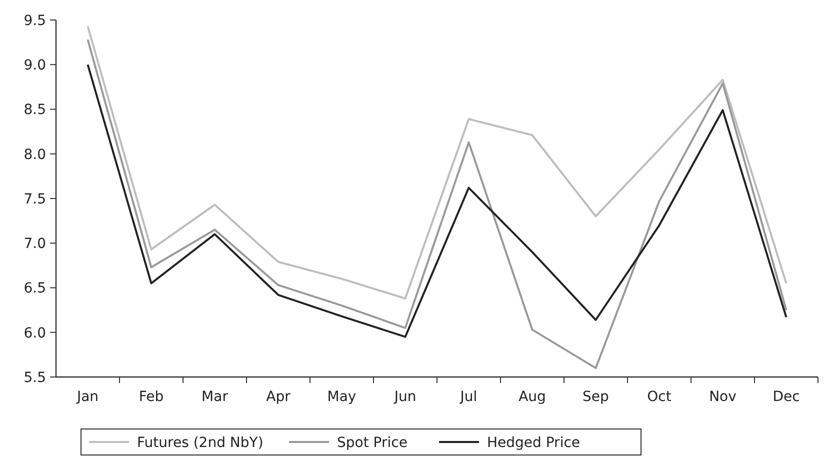  Describe the element at coordinates (35, 244) in the screenshot. I see `y-tick-label: 7.0` at that location.